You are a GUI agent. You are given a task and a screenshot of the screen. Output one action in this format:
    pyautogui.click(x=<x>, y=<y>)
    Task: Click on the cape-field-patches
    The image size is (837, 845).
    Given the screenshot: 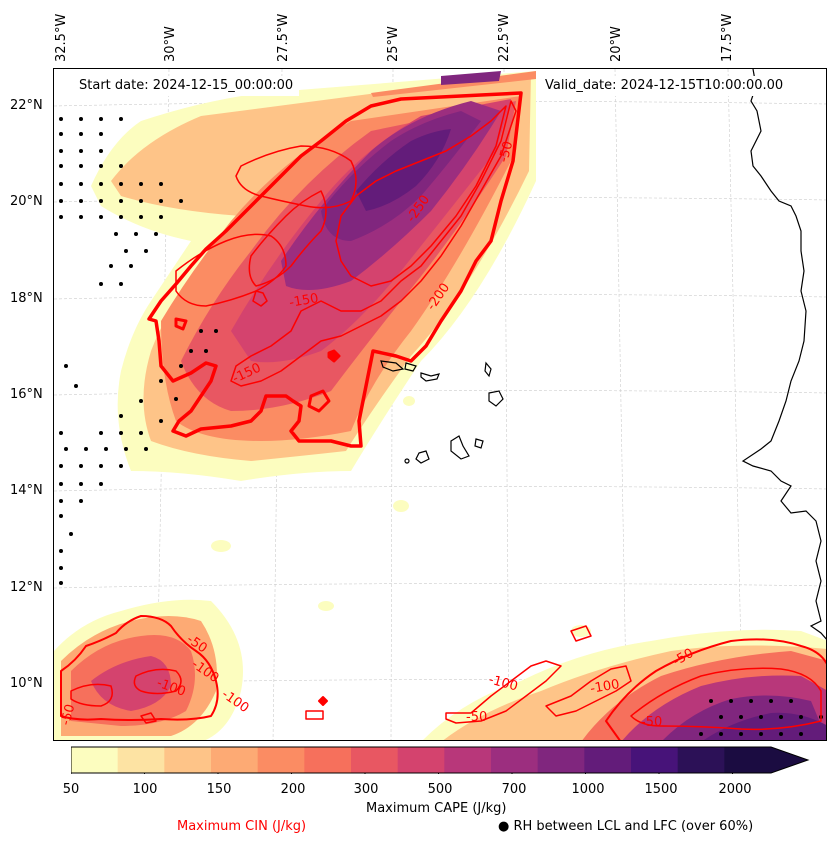 What is the action you would take?
    pyautogui.click(x=401, y=516)
    